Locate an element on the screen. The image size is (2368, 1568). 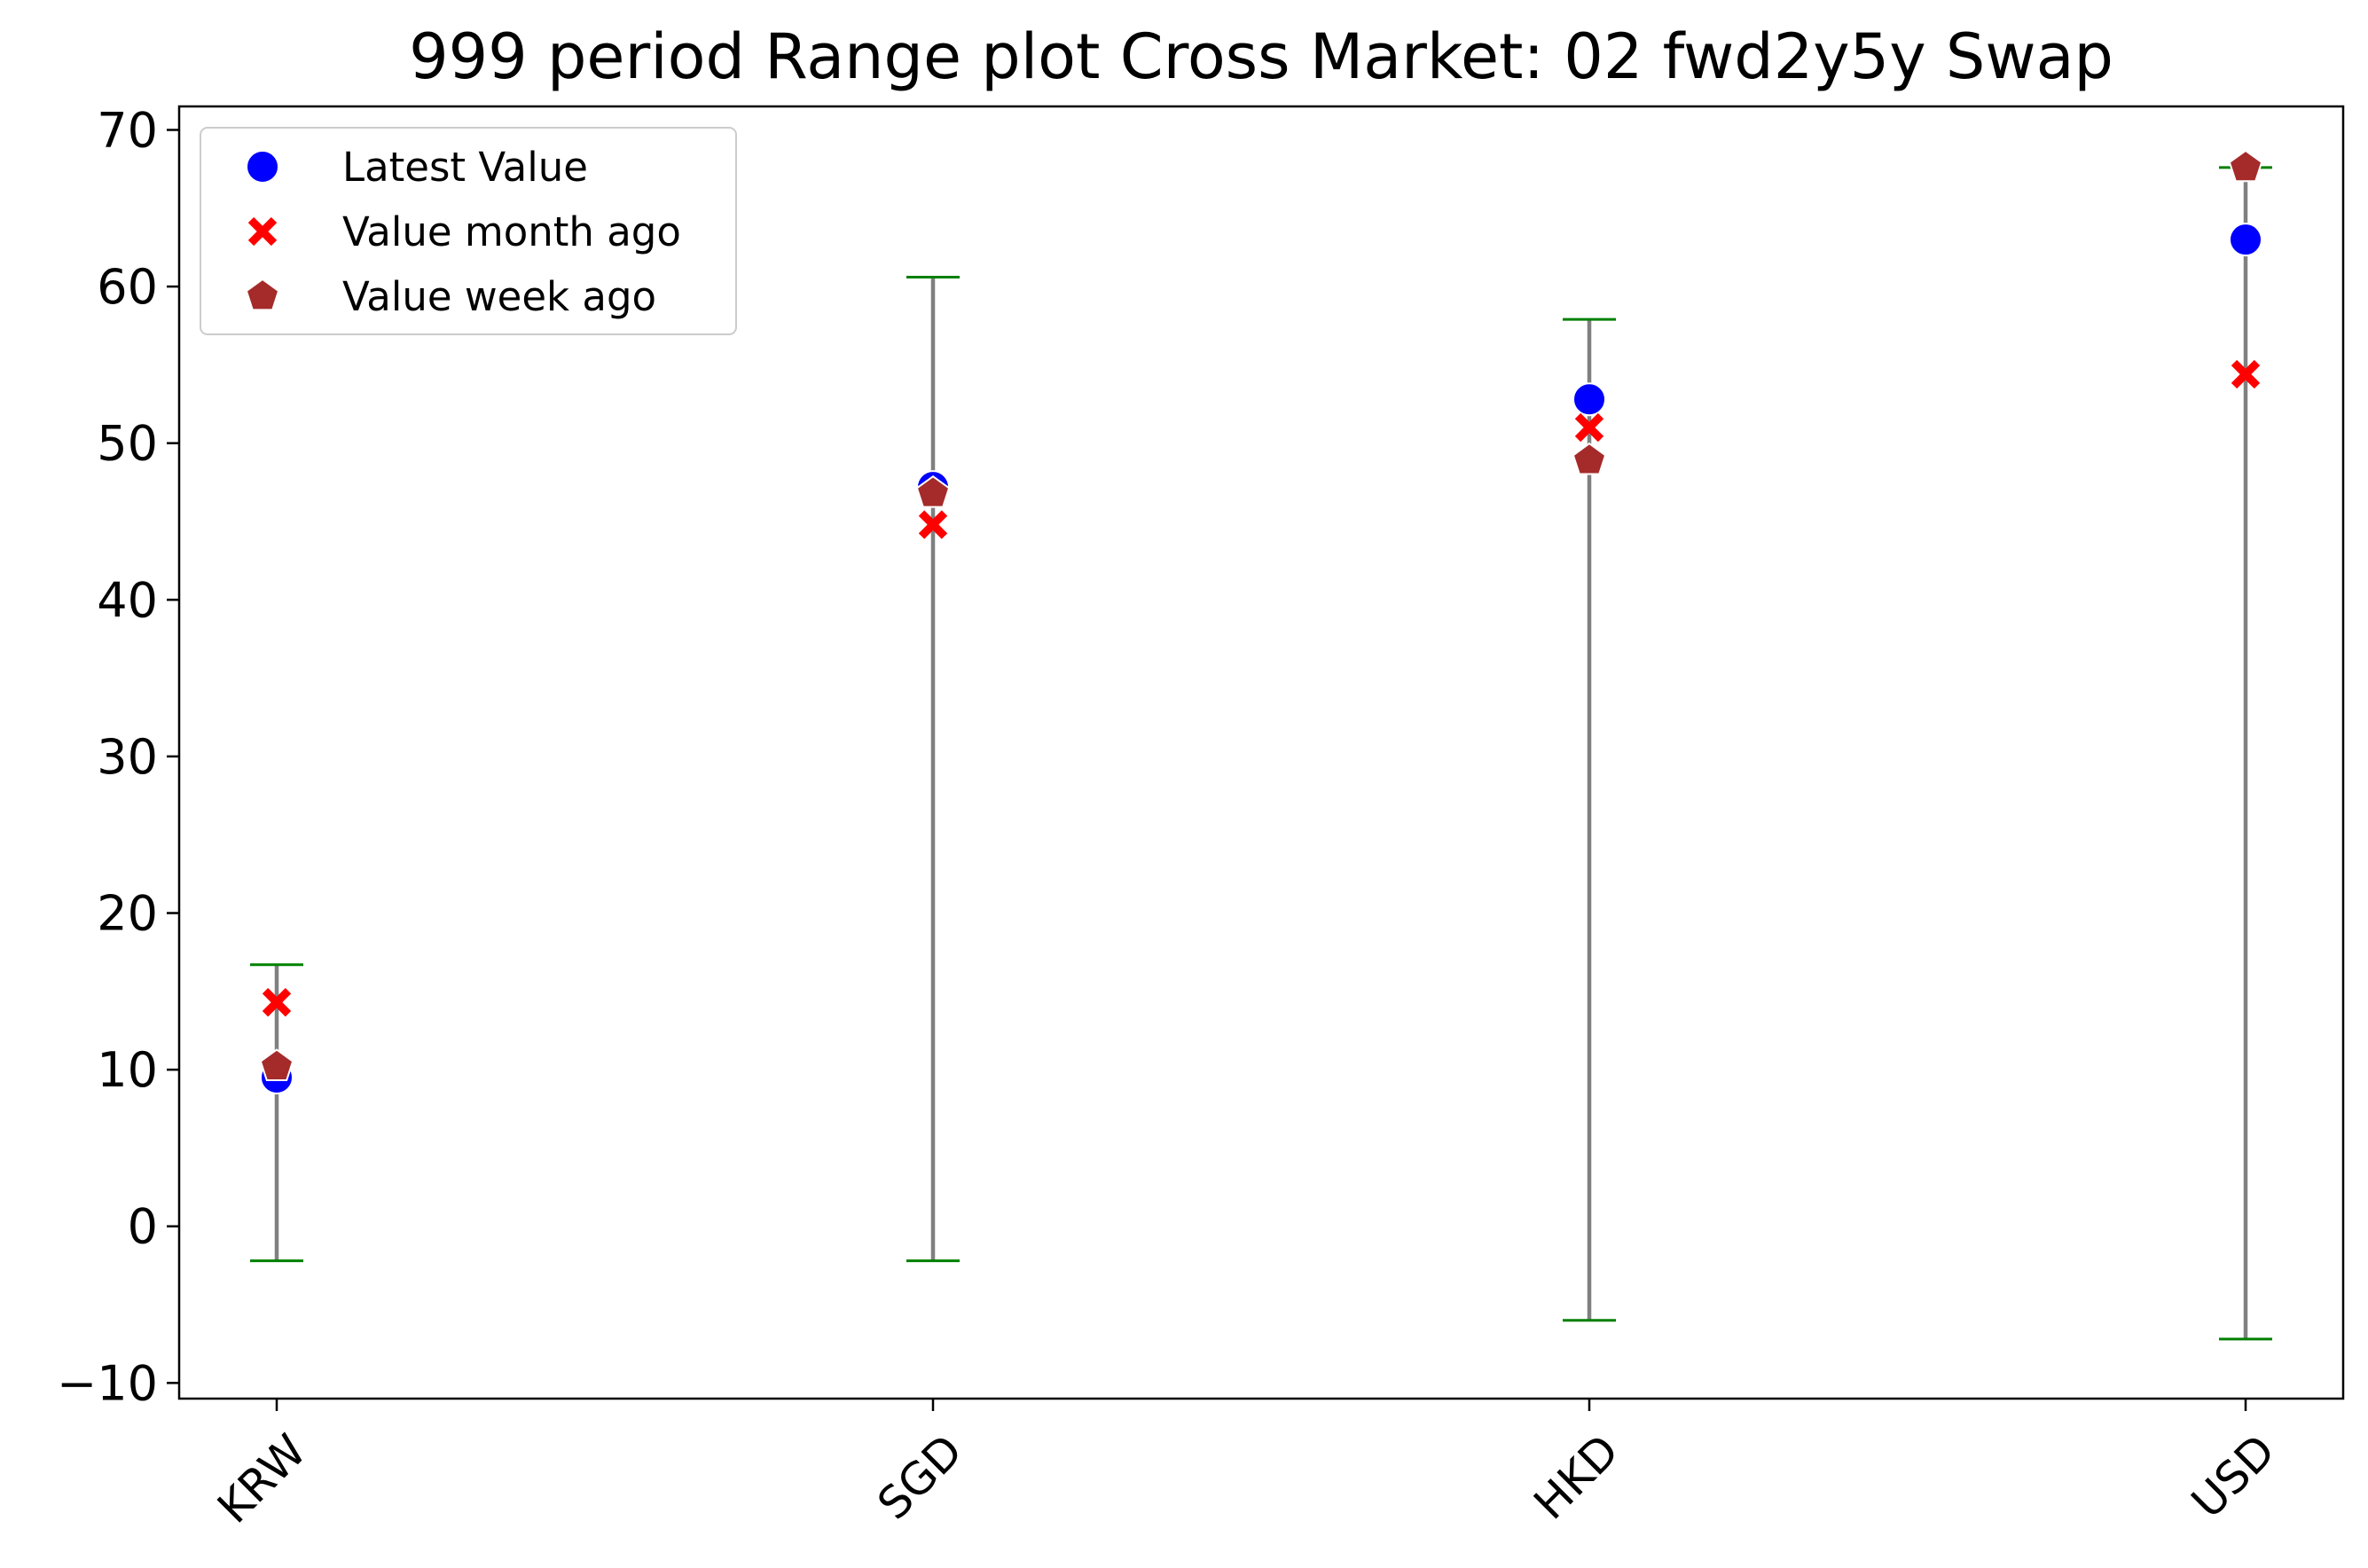
marker-value-week-ago-sgd is located at coordinates (933, 491).